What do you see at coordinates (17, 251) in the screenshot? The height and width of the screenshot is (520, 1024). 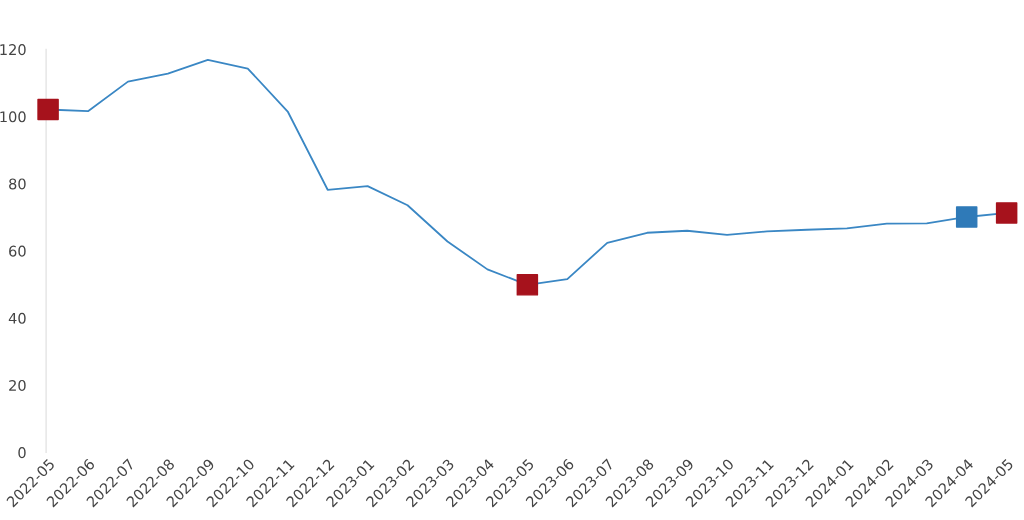 I see `y-tick-label: 60` at bounding box center [17, 251].